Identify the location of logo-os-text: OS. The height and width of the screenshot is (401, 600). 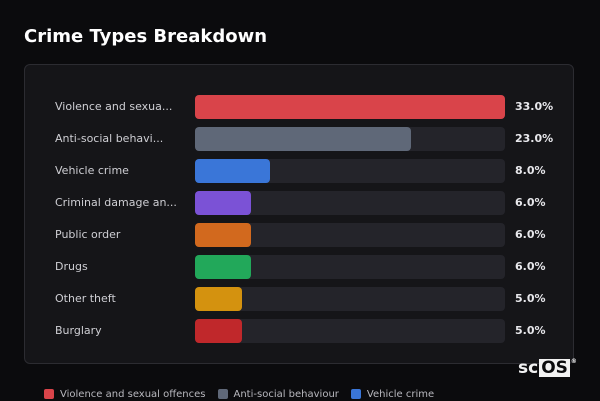
(554, 368).